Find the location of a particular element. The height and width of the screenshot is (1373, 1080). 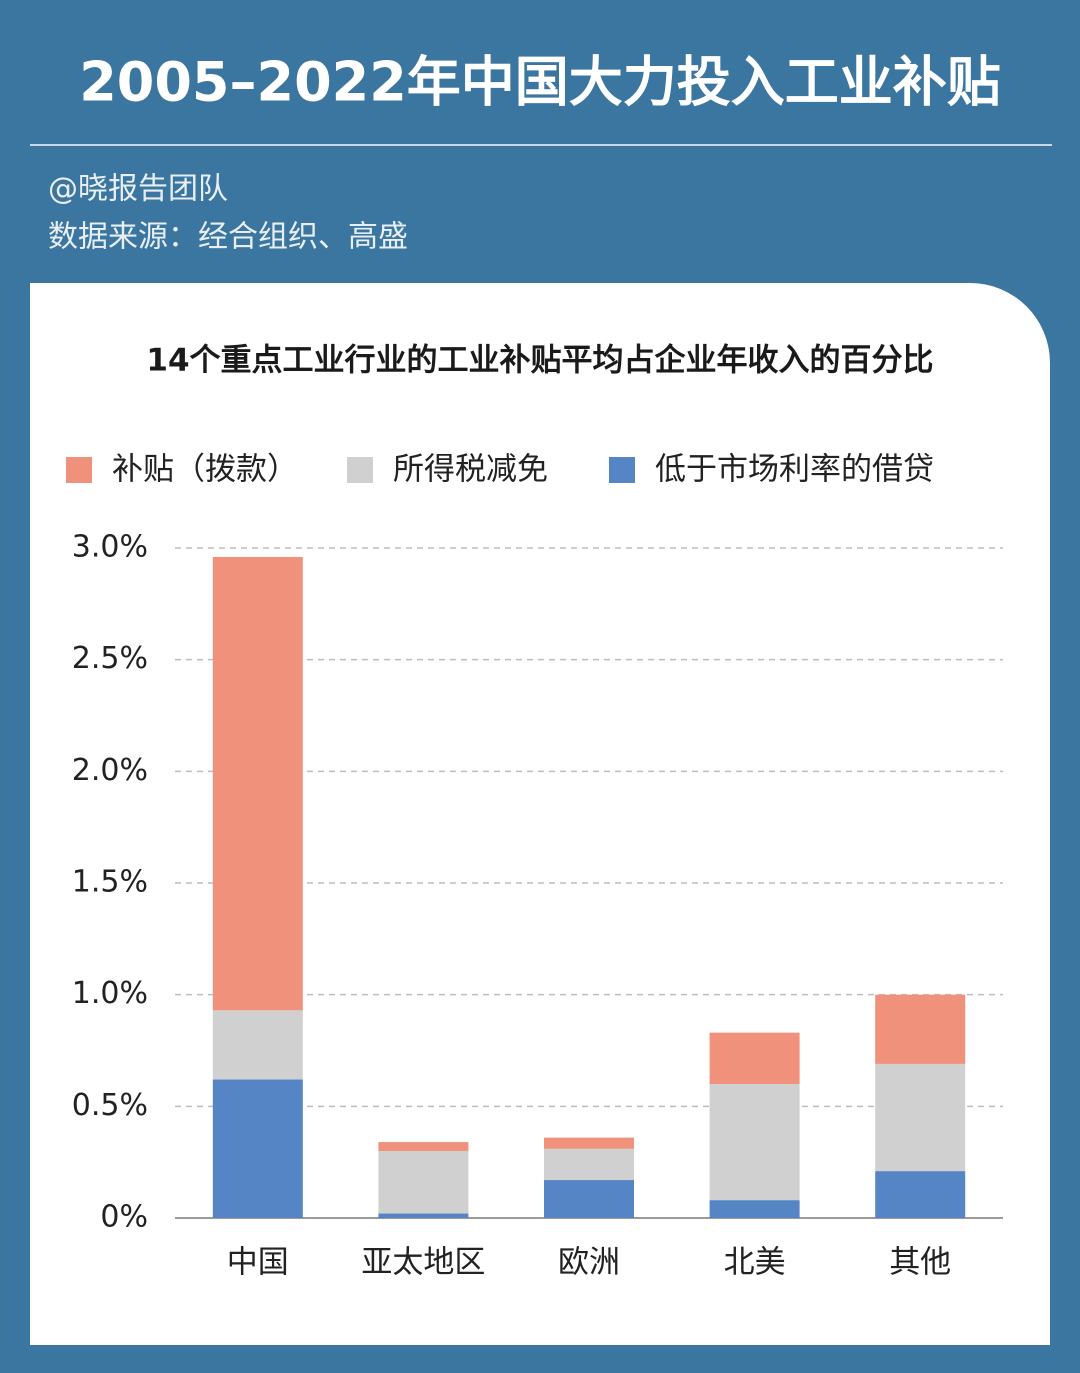

y-tick-label: 2.5% is located at coordinates (110, 658).